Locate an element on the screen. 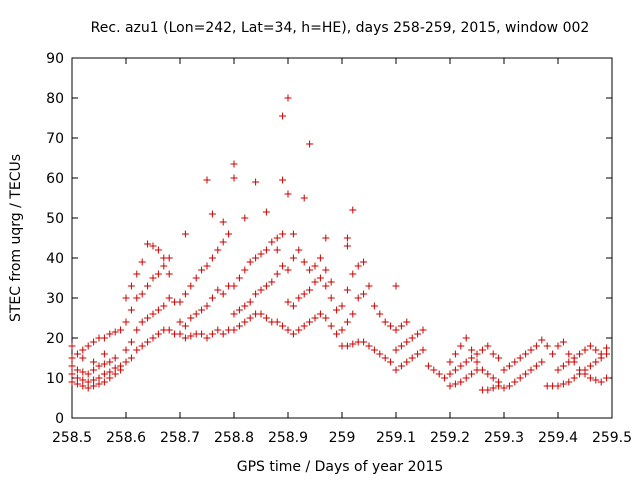 The image size is (640, 480). x-tick-label: 258.9 is located at coordinates (288, 438).